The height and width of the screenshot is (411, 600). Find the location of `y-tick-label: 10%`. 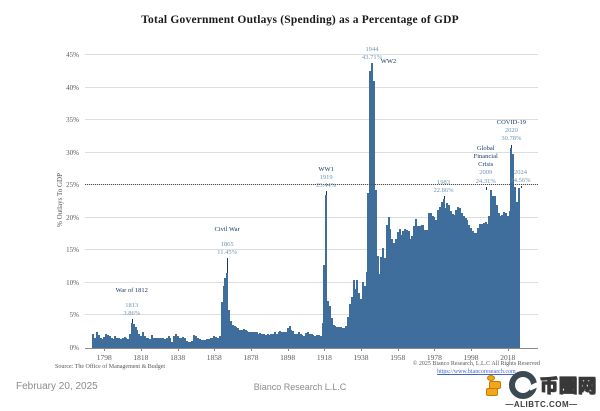

y-tick-label: 10% is located at coordinates (72, 282).